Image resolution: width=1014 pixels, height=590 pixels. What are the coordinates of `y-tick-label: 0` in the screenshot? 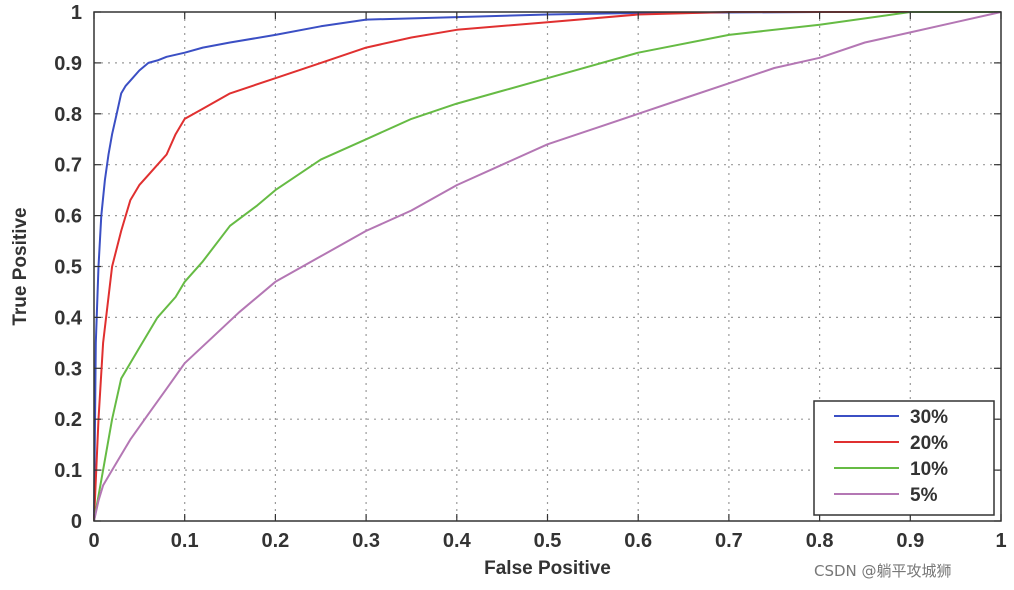 It's located at (76, 522).